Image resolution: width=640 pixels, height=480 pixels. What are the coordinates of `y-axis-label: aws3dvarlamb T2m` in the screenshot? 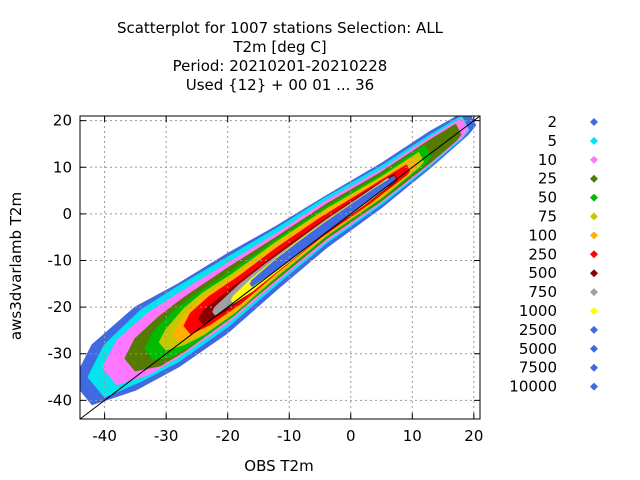 It's located at (16, 266).